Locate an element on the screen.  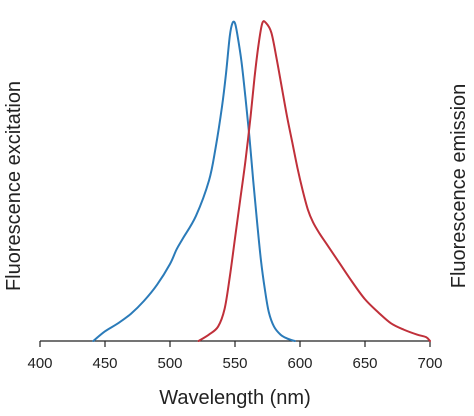
x-tick-label: 450 is located at coordinates (104, 363).